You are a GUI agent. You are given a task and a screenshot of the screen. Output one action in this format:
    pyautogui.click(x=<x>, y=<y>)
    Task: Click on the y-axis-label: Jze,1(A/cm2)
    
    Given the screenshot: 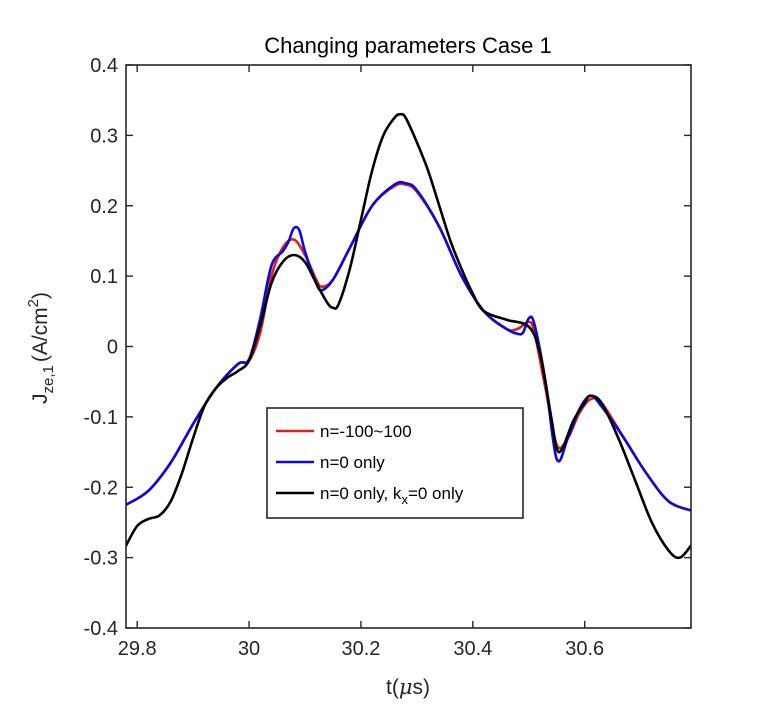 What is the action you would take?
    pyautogui.click(x=41, y=348)
    